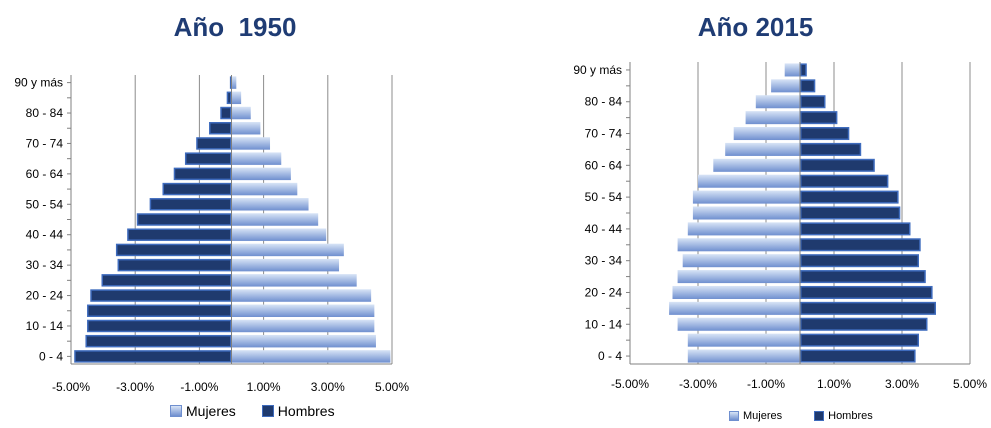 This screenshot has height=428, width=991. What do you see at coordinates (45, 235) in the screenshot?
I see `y-tick-label: 40 - 44` at bounding box center [45, 235].